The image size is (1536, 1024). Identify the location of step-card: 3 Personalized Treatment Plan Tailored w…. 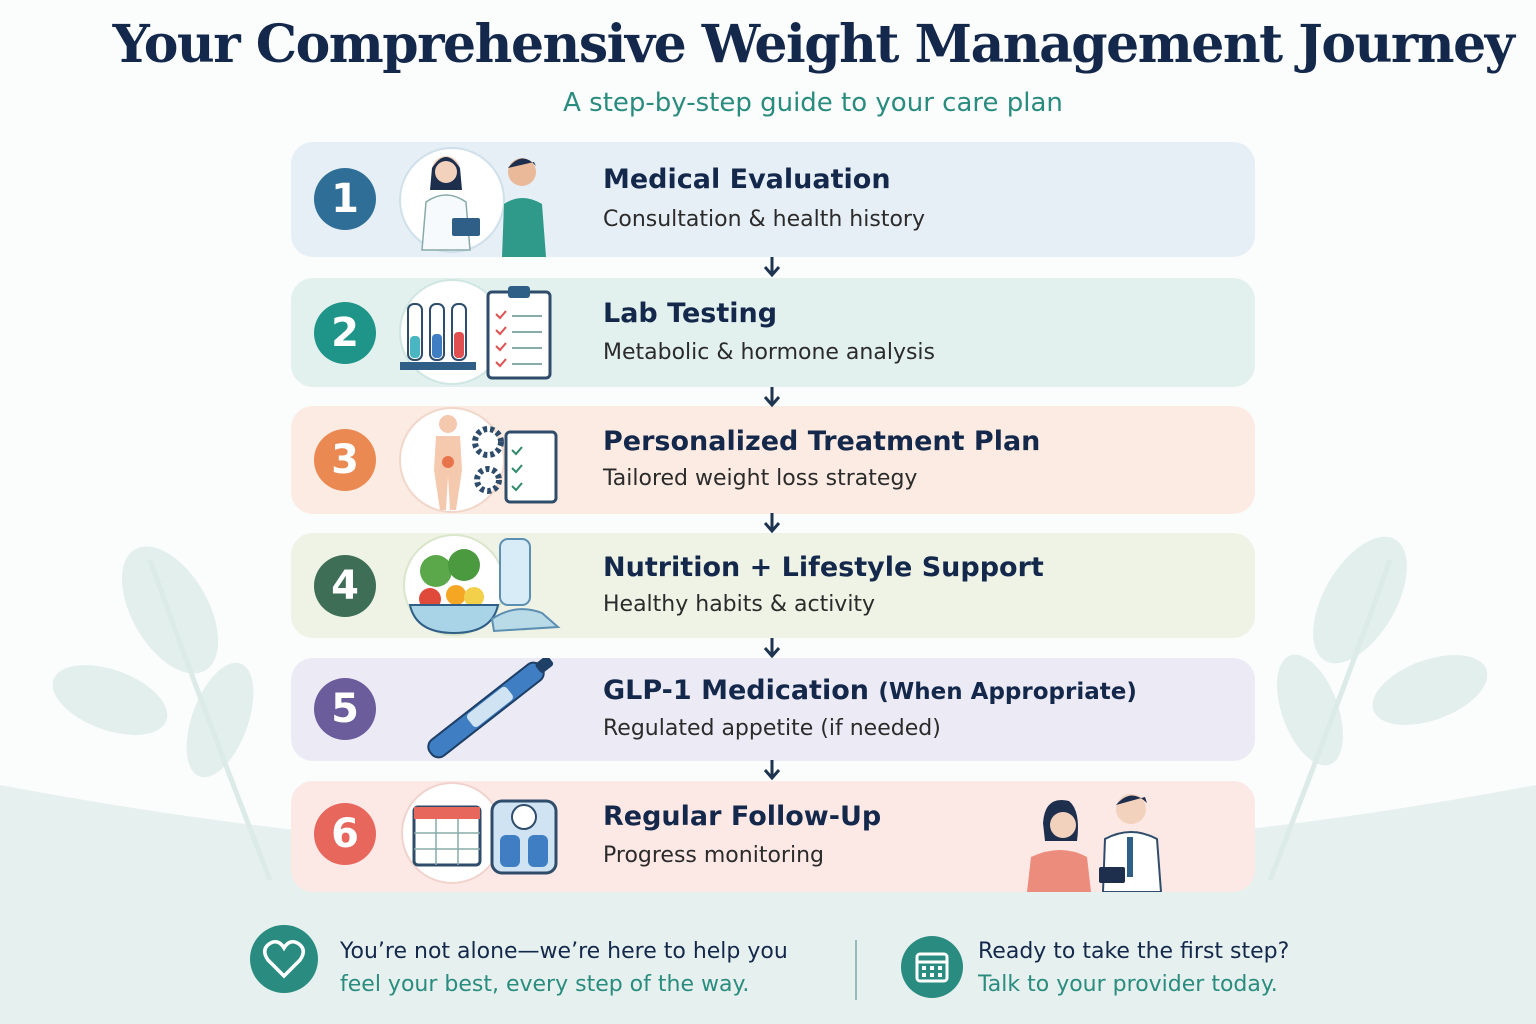
(773, 460).